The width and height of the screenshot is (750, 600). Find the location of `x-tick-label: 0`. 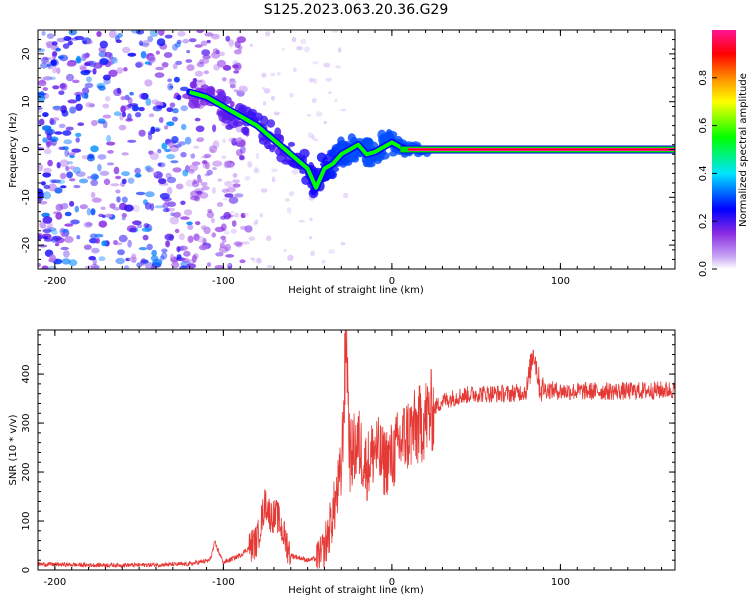

x-tick-label: 0 is located at coordinates (392, 281).